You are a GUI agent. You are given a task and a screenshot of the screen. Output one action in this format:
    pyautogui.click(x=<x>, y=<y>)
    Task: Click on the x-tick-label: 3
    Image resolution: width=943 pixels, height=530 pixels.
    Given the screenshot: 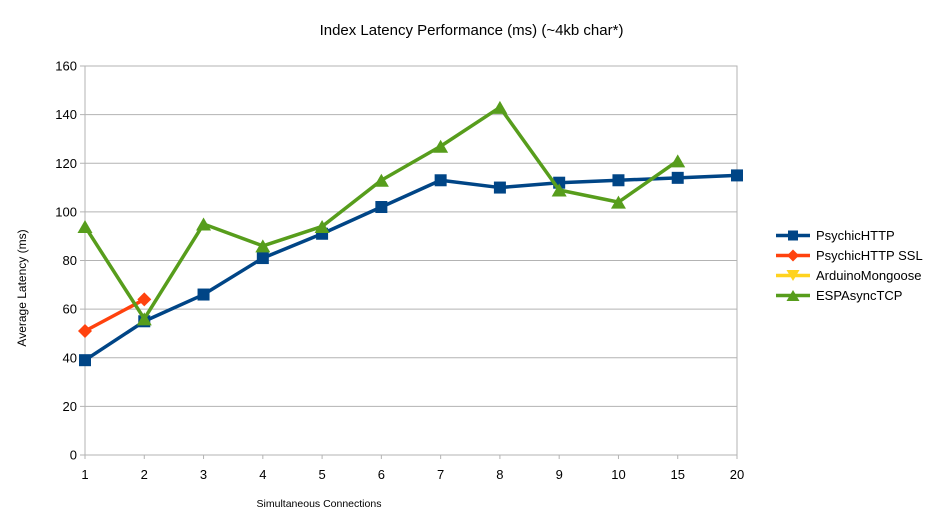 What is the action you would take?
    pyautogui.click(x=203, y=474)
    